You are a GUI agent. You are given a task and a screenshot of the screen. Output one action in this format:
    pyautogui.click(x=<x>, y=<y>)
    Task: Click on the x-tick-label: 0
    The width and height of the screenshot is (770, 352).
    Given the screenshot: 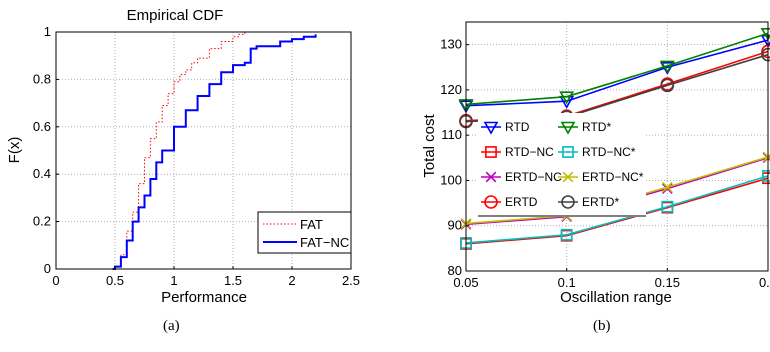 What is the action you would take?
    pyautogui.click(x=55, y=280)
    